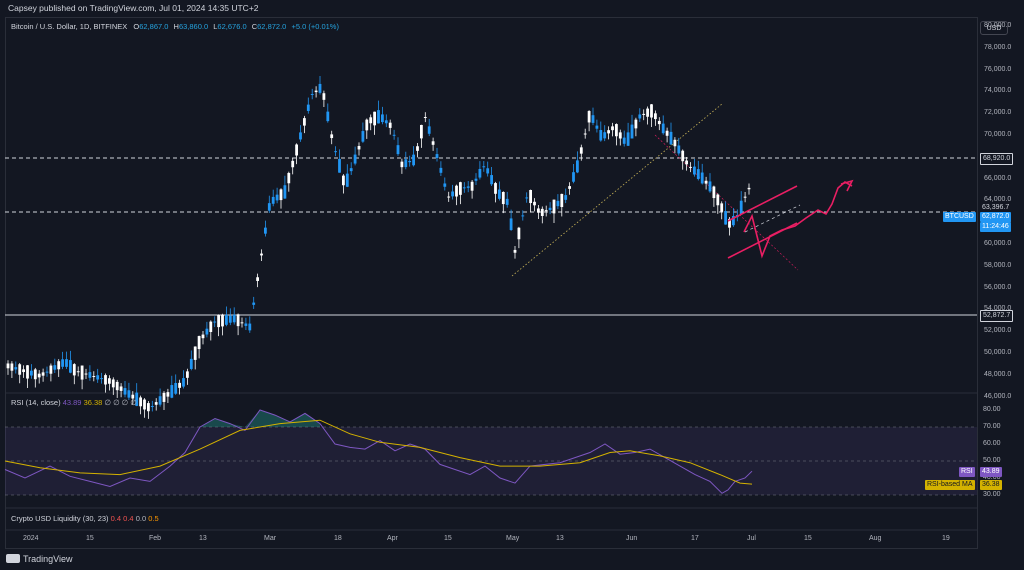 The height and width of the screenshot is (570, 1024). What do you see at coordinates (997, 316) in the screenshot?
I see `level-low-tag: 52,872.7` at bounding box center [997, 316].